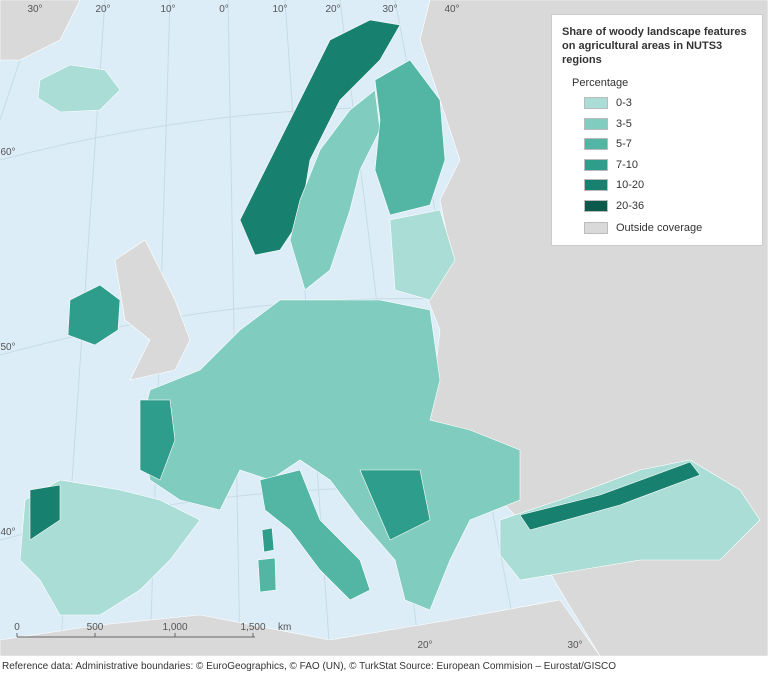 The height and width of the screenshot is (676, 768). I want to click on sardinia, so click(267, 575).